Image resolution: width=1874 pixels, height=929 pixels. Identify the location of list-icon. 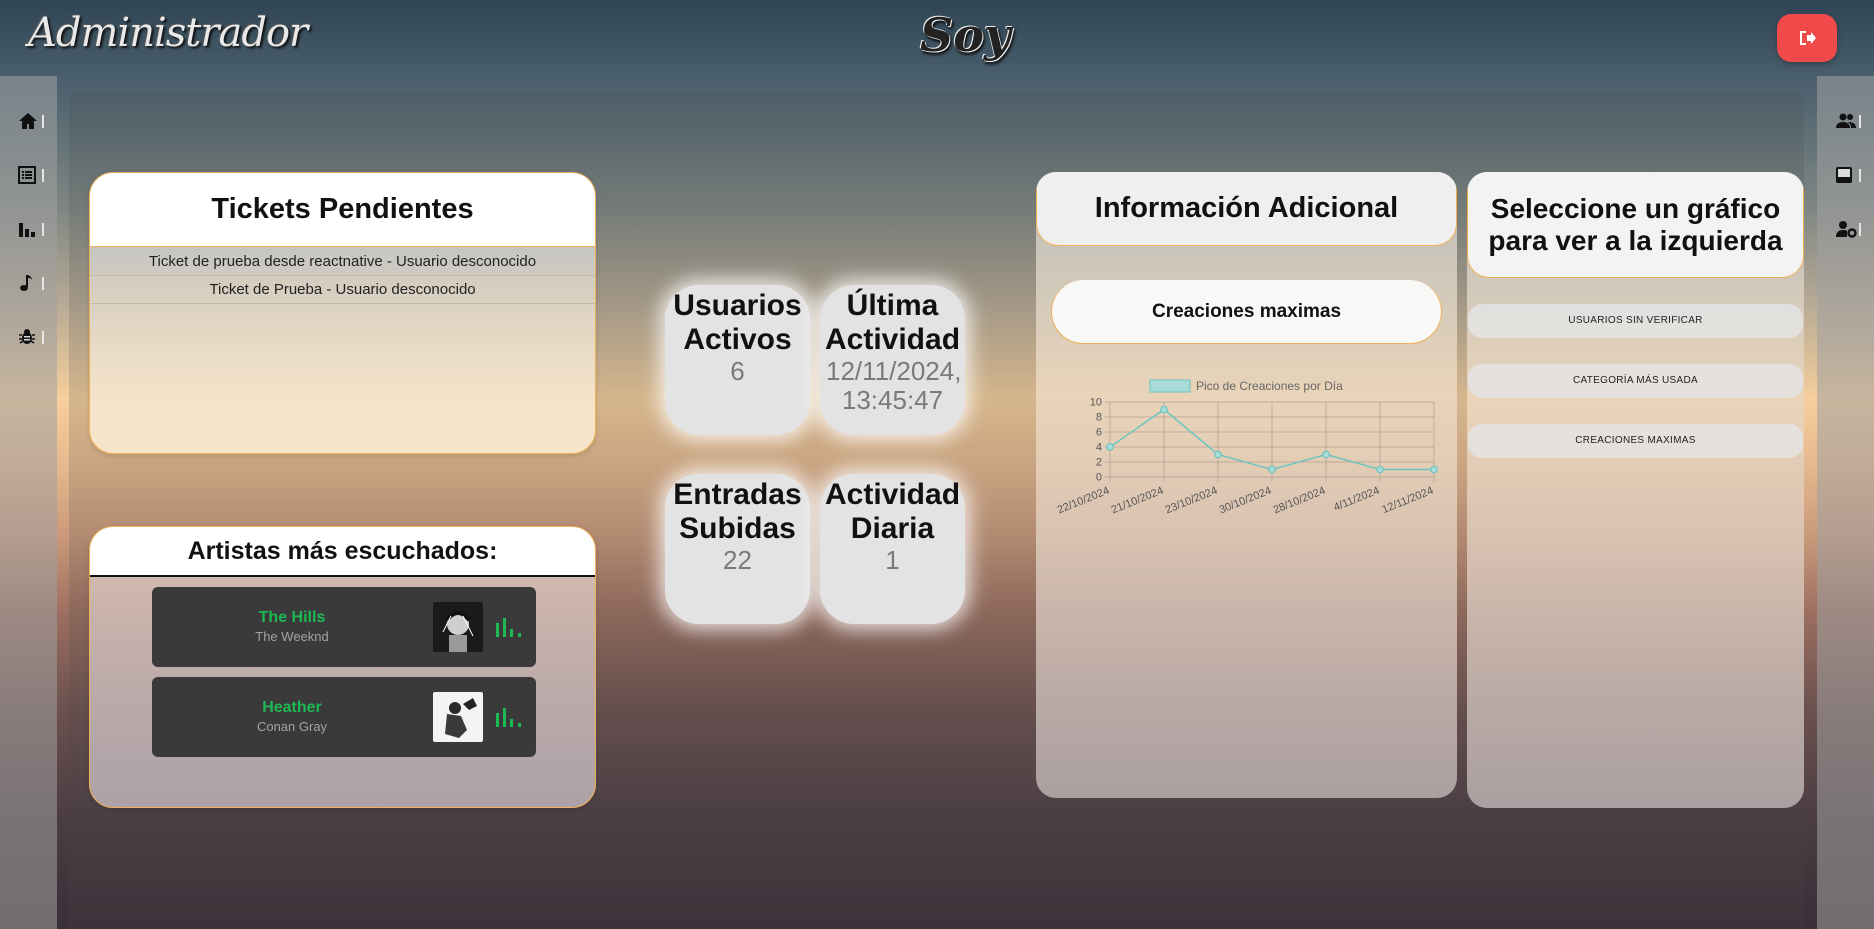
(27, 175).